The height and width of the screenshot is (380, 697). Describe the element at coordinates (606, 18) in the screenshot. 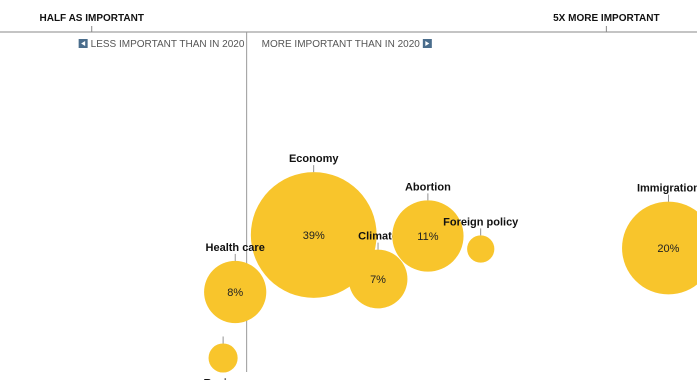

I see `axis-tick-label: 5X MORE IMPORTANT` at that location.